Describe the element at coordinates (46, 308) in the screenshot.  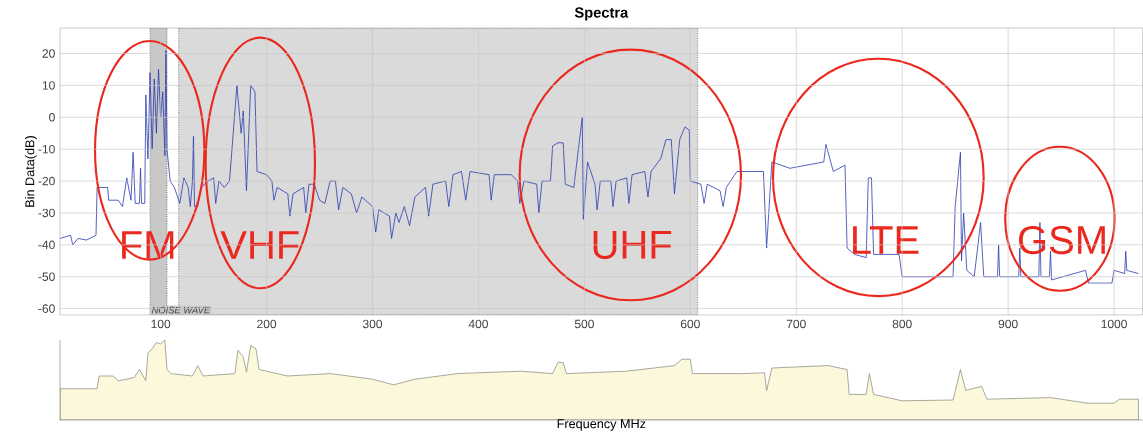
I see `y-tick-label: -60` at that location.